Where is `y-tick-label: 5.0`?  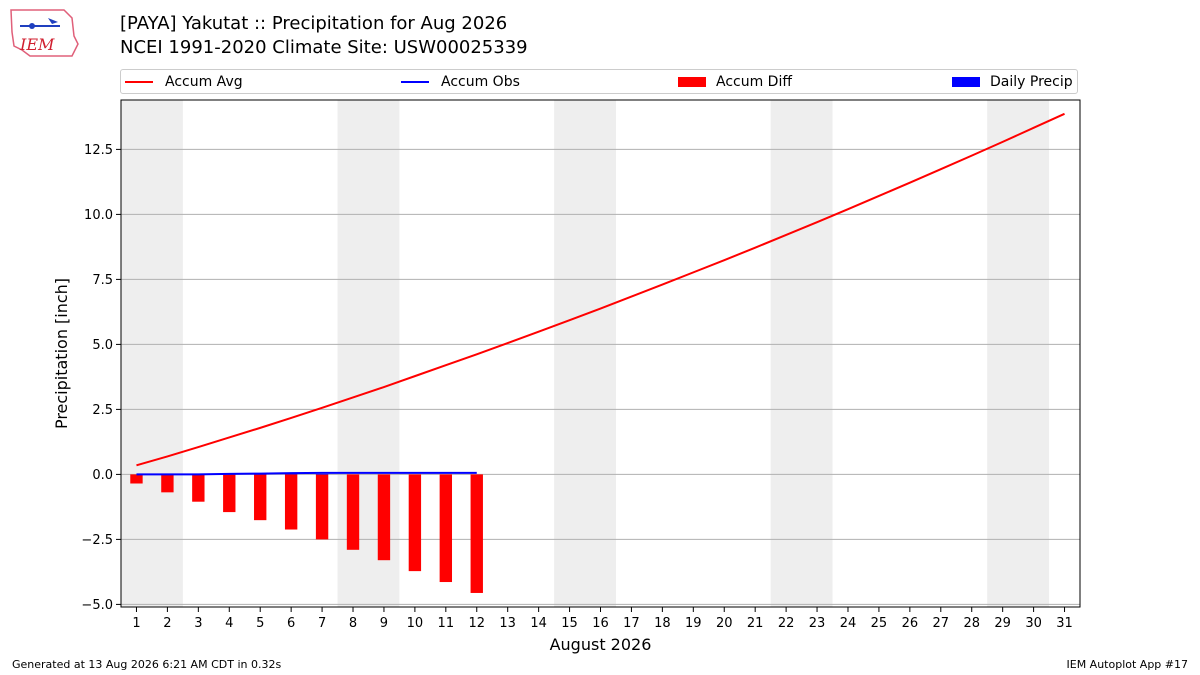 y-tick-label: 5.0 is located at coordinates (102, 345).